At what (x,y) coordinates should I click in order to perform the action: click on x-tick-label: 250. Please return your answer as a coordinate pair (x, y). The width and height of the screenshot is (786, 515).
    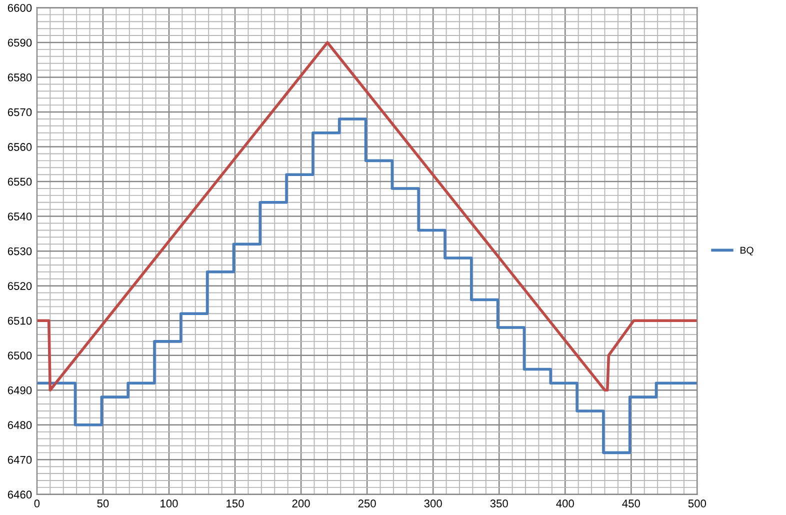
    Looking at the image, I should click on (367, 504).